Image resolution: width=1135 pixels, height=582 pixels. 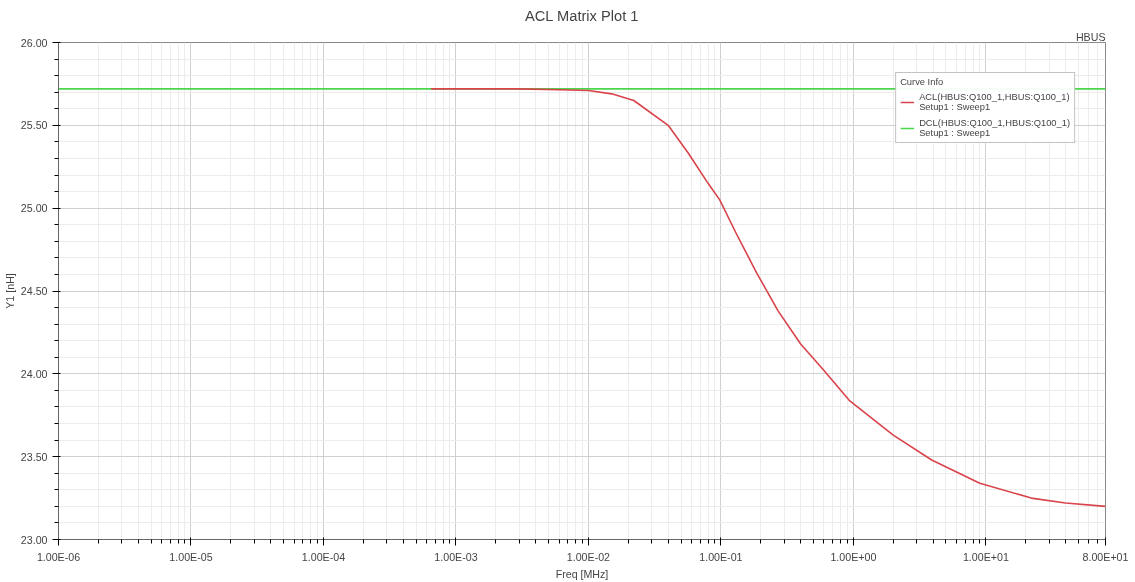 What do you see at coordinates (456, 556) in the screenshot?
I see `x-tick-label: 1.00E-03` at bounding box center [456, 556].